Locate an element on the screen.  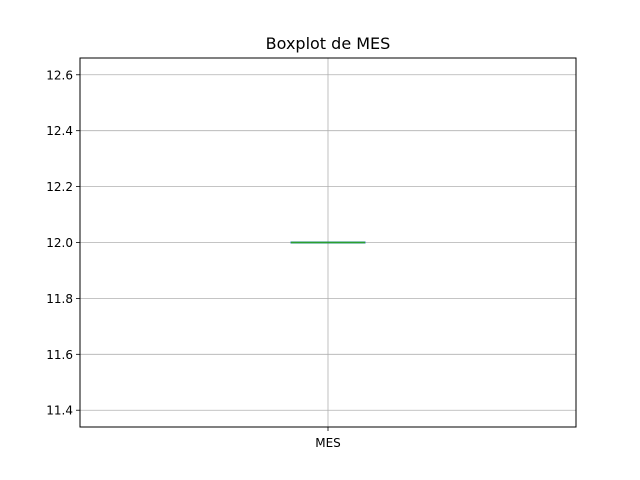
y-tick-label: 12.4 is located at coordinates (59, 131).